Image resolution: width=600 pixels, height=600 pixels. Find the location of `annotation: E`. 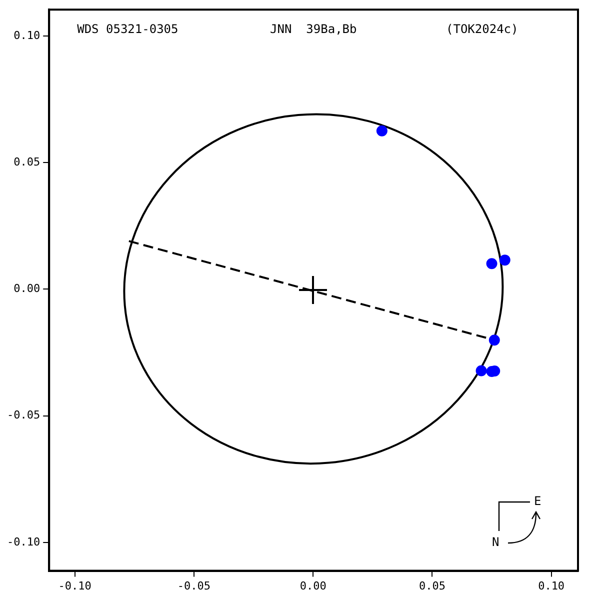

annotation: E is located at coordinates (538, 501).